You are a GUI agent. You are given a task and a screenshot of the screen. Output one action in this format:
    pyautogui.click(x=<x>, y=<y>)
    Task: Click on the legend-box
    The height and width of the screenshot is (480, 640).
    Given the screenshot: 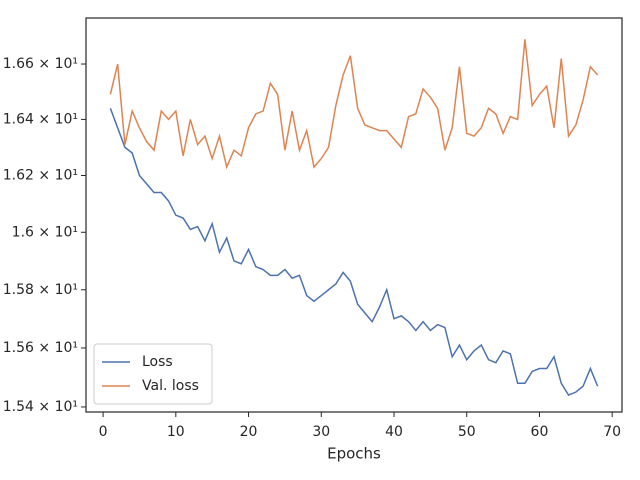 What is the action you would take?
    pyautogui.click(x=153, y=374)
    